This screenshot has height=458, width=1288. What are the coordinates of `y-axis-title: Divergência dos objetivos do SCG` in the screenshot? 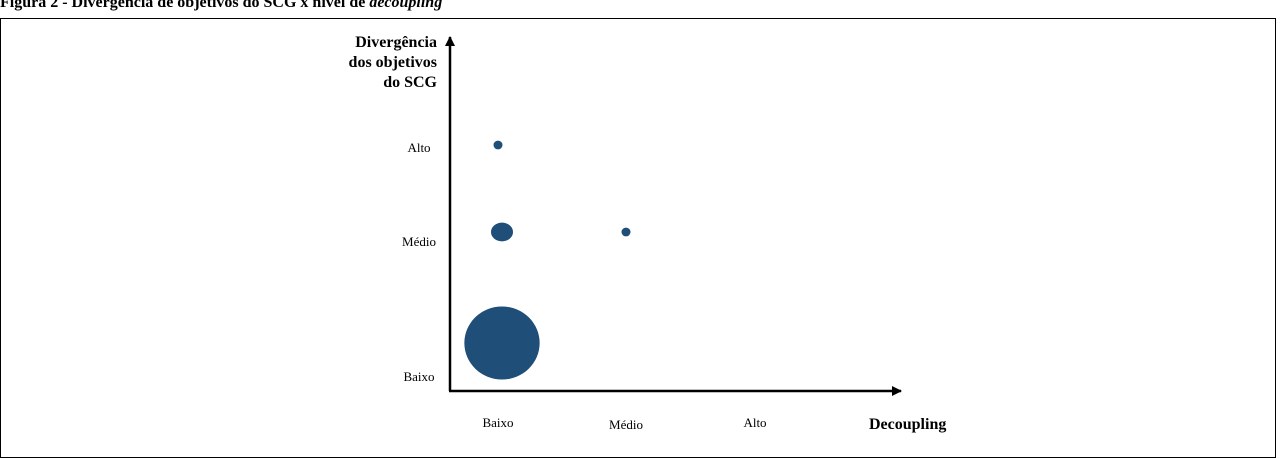 It's located at (393, 62).